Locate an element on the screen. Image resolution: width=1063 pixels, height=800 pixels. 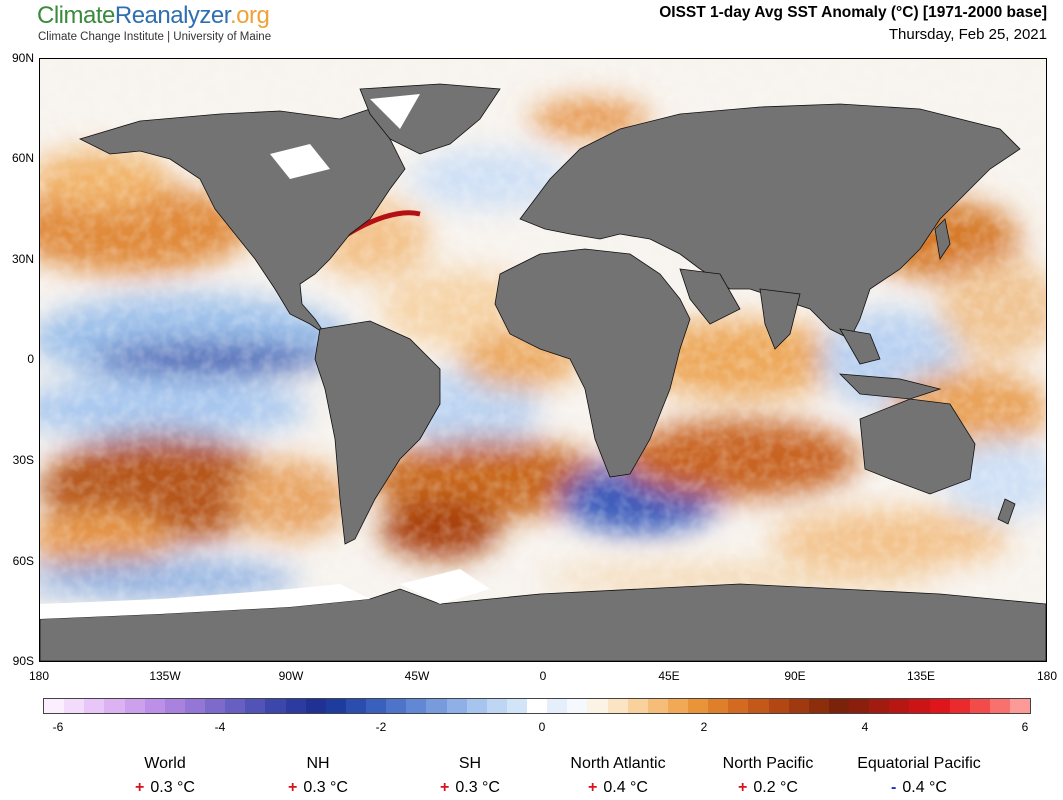
logo-part-2: Reanalyzer is located at coordinates (172, 15).